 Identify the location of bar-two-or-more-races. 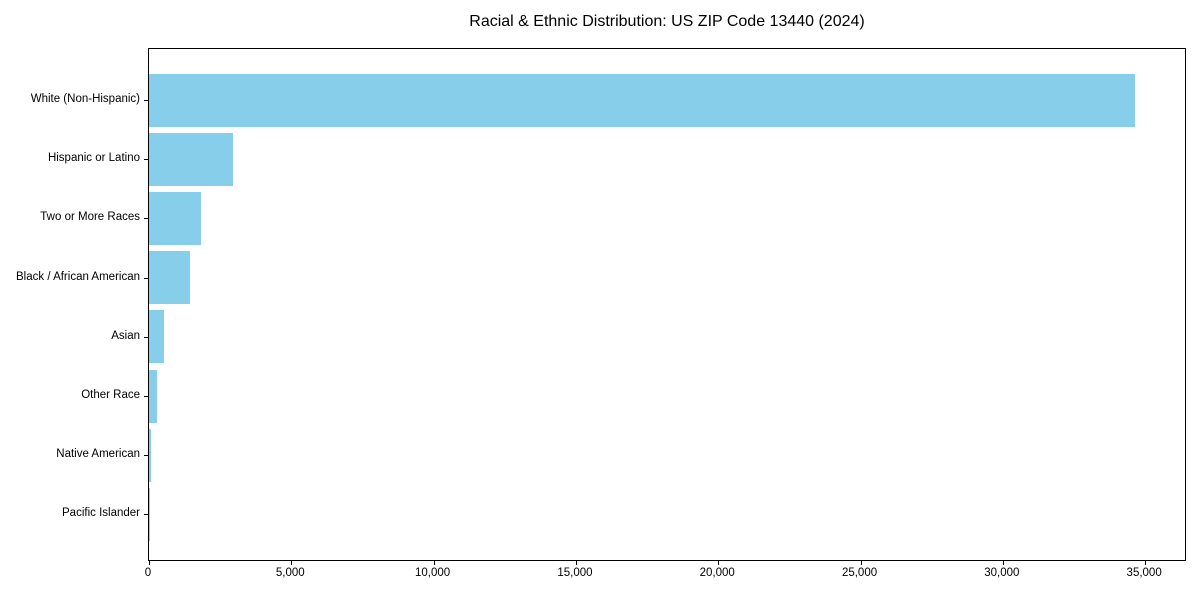
(175, 218).